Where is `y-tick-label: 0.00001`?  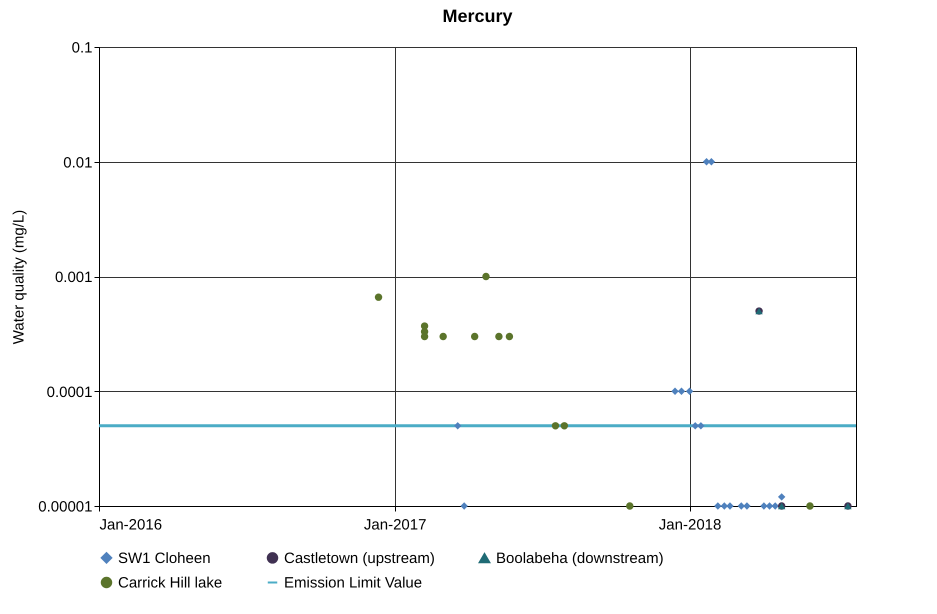 y-tick-label: 0.00001 is located at coordinates (65, 507).